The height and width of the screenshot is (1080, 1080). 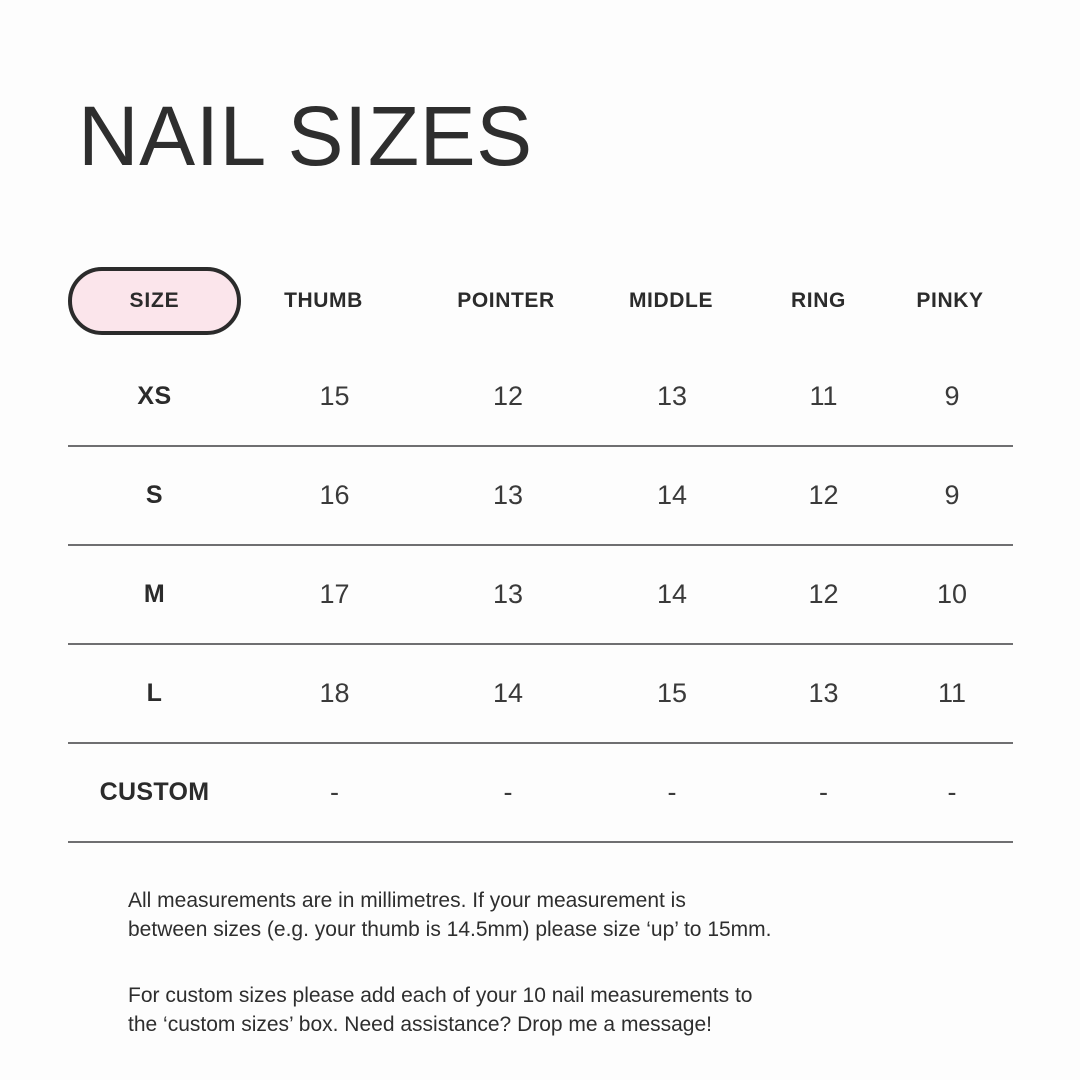 I want to click on table-row: XS 15 12 13 11 9, so click(x=540, y=397).